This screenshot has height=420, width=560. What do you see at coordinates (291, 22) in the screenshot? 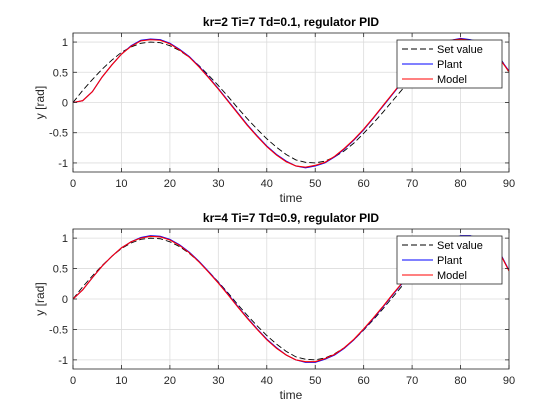
I see `chart-title: kr=2 Ti=7 Td=0.1, regulator PID` at bounding box center [291, 22].